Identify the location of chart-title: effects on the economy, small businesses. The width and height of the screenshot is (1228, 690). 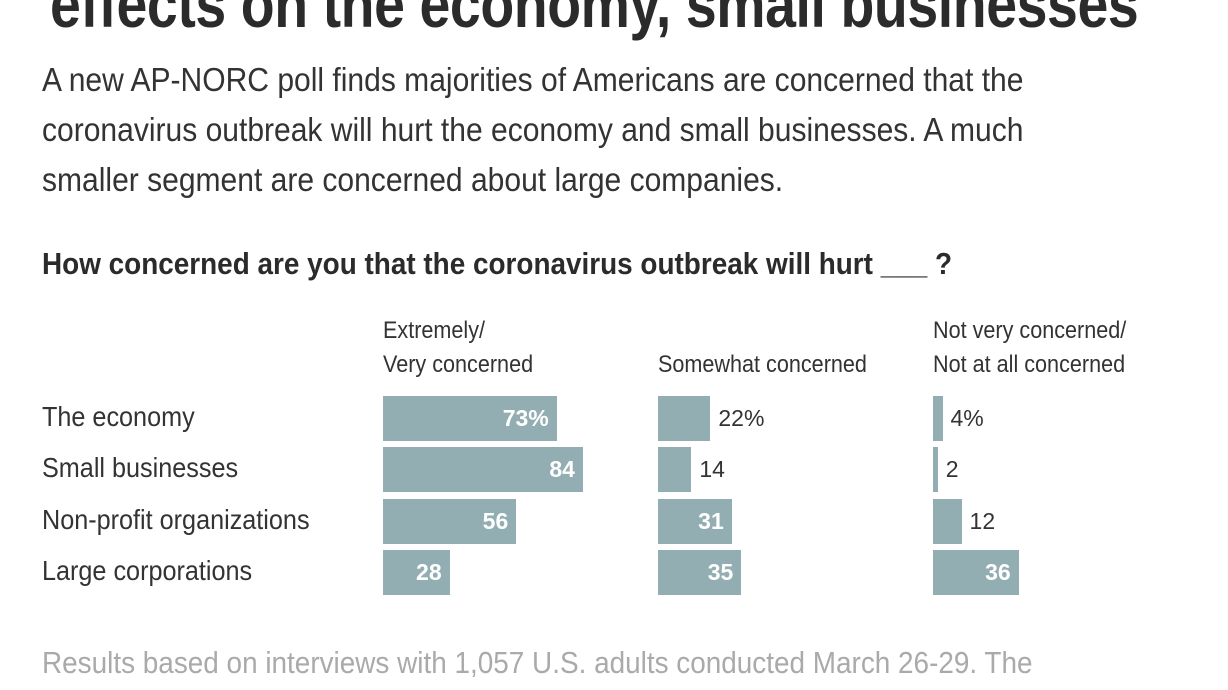
(594, 20).